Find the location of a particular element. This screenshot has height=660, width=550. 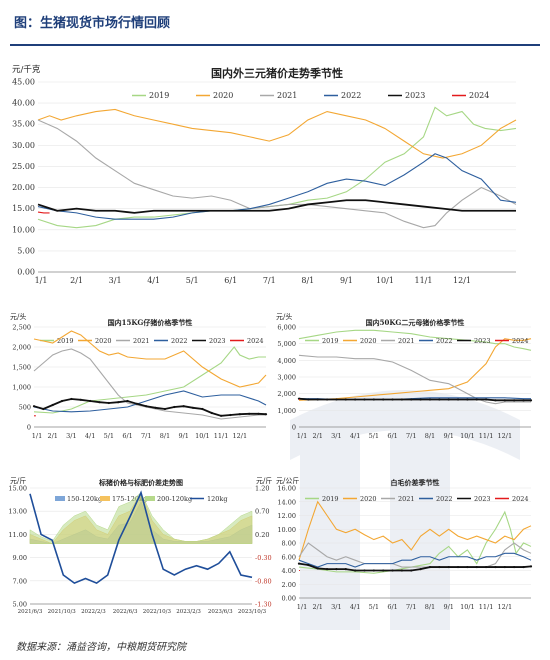

legend-label: 120kg is located at coordinates (217, 499).